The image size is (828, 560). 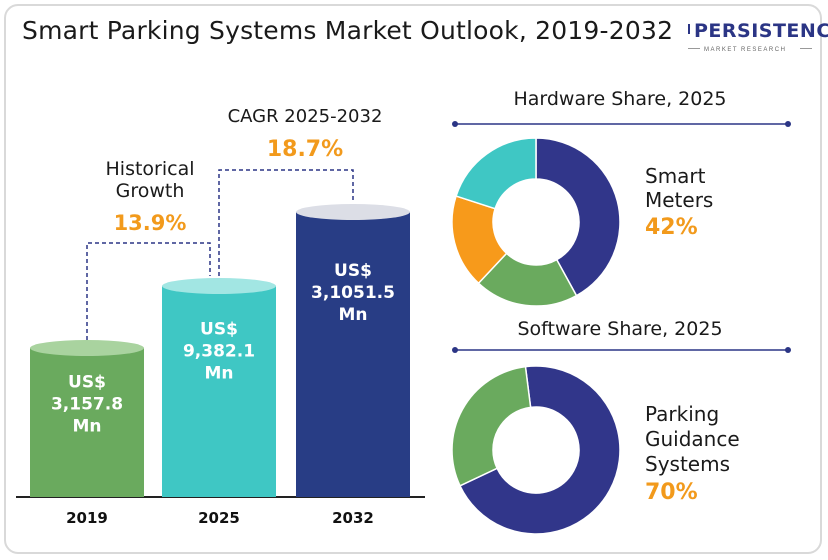 I want to click on bar-cap-2019, so click(x=87, y=348).